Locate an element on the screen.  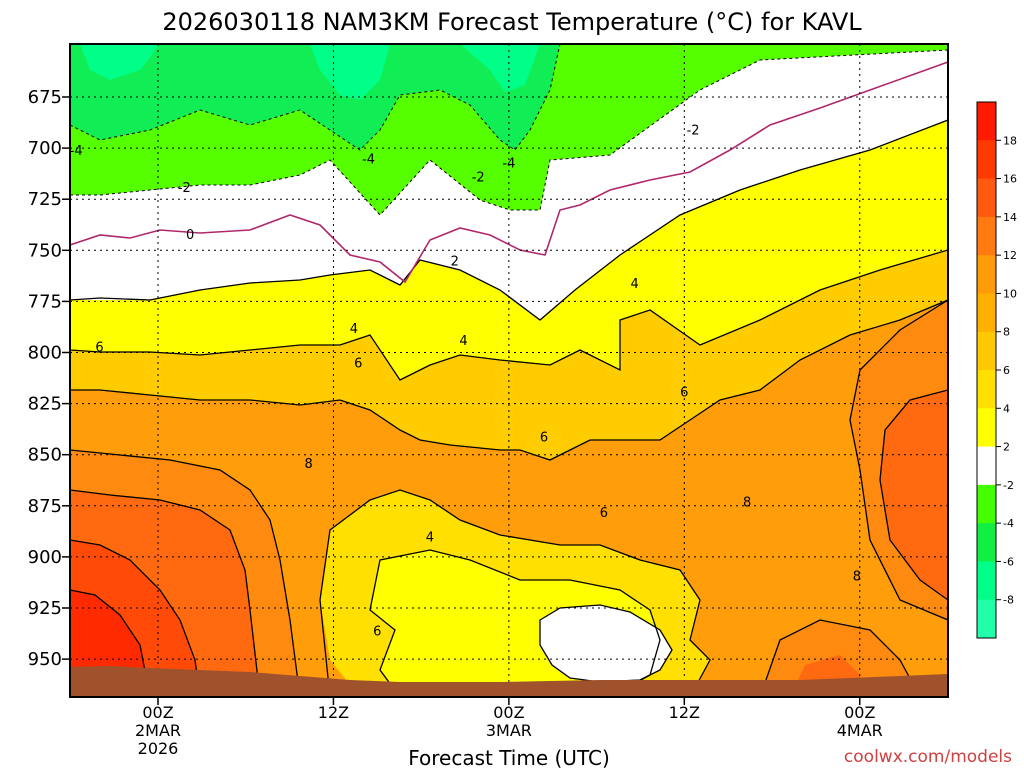
y-tick-label: 775 is located at coordinates (45, 301).